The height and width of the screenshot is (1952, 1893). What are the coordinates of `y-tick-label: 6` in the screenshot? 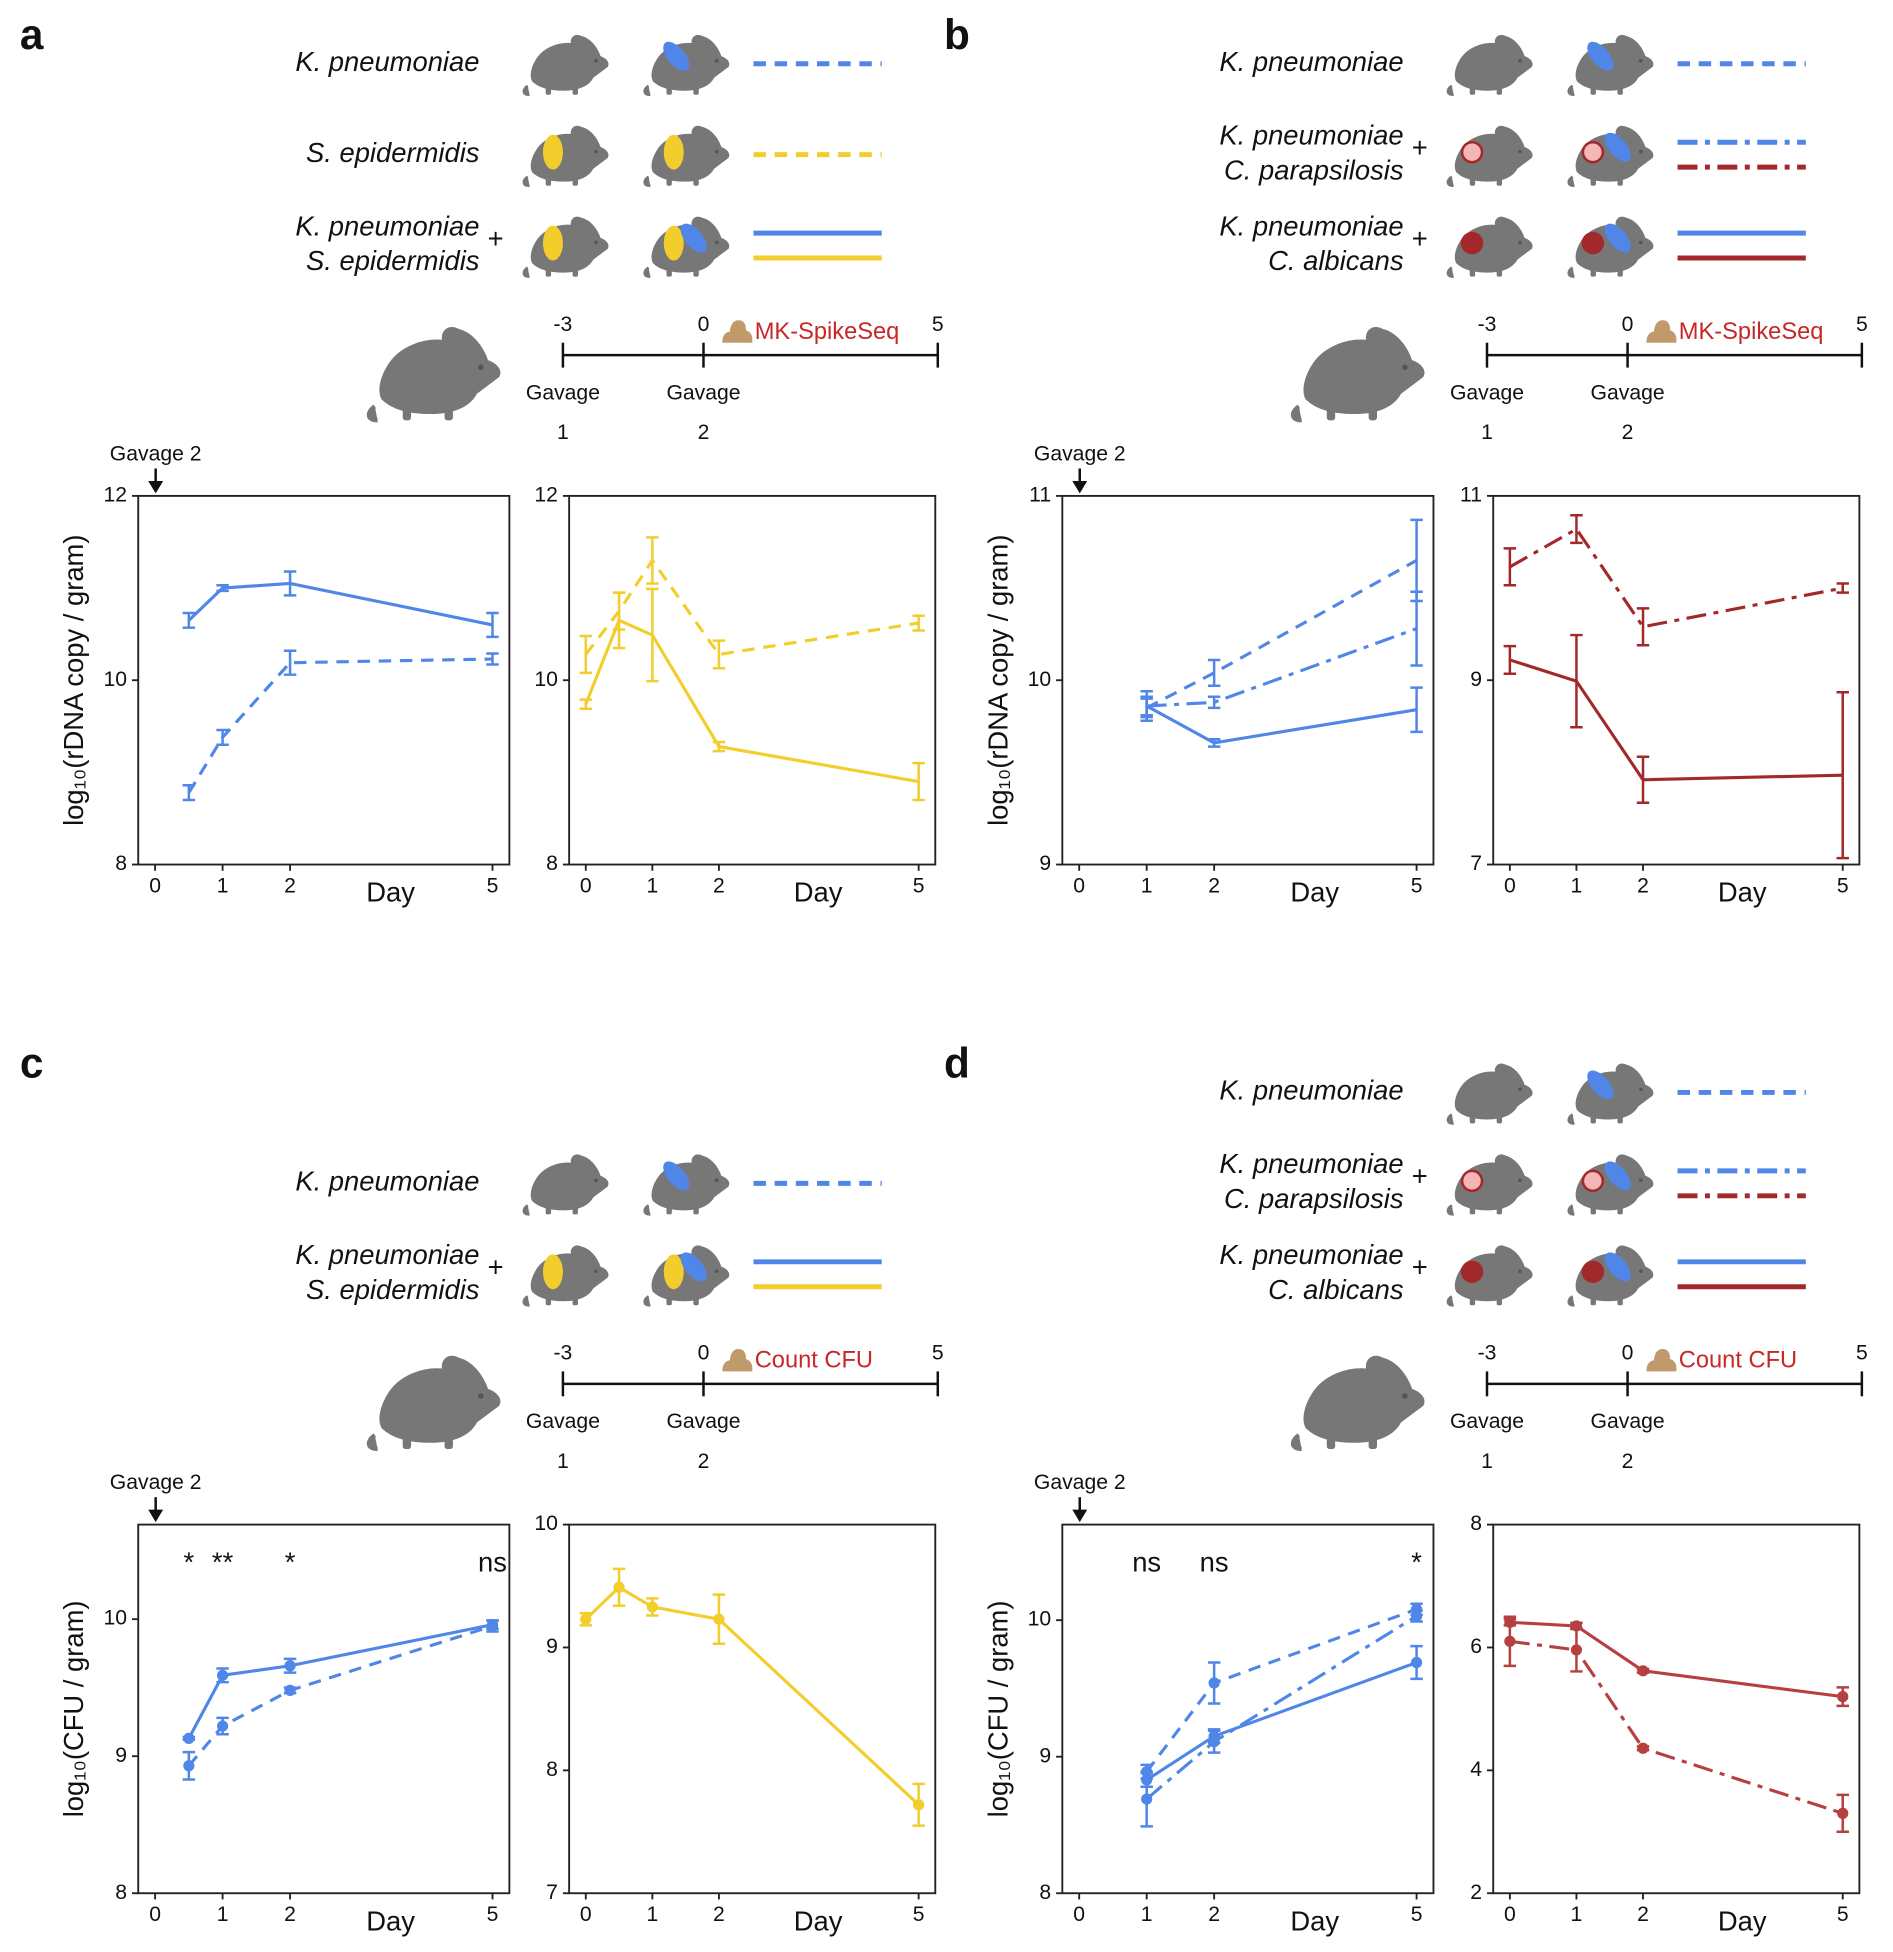 It's located at (1476, 1646).